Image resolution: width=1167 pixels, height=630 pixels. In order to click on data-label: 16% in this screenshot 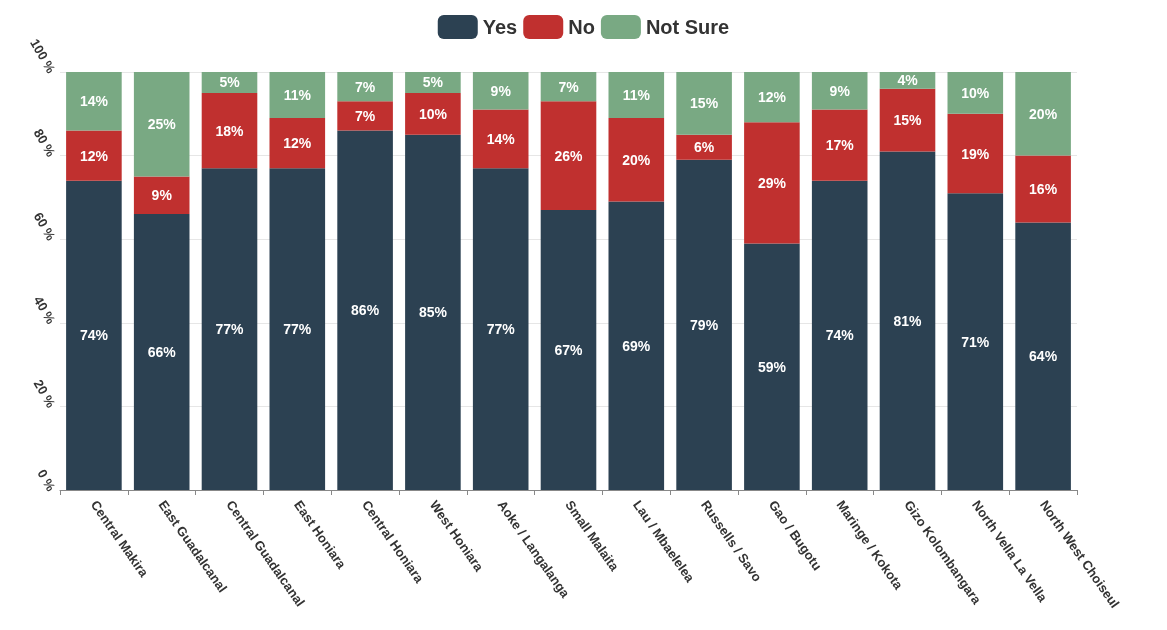, I will do `click(1043, 189)`.